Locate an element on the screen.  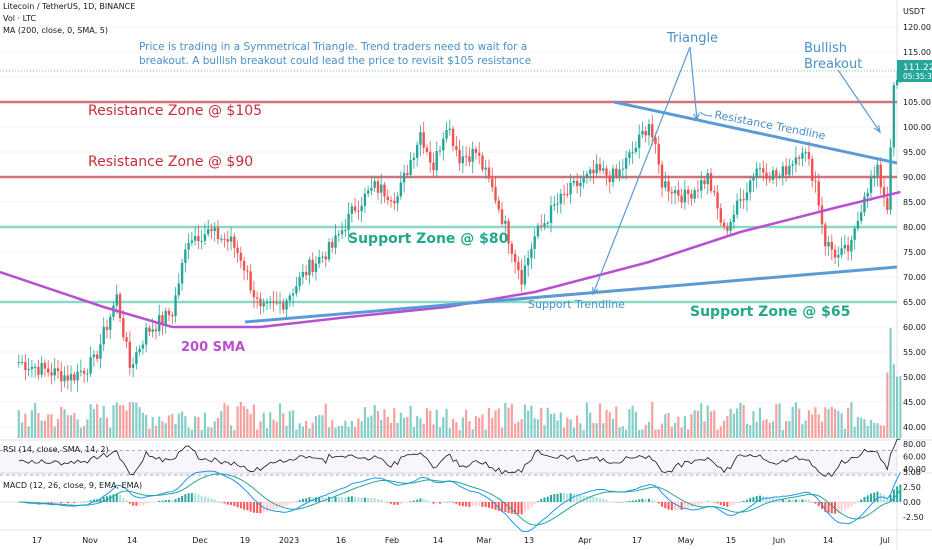
price-tick-label: 115.00 is located at coordinates (917, 52).